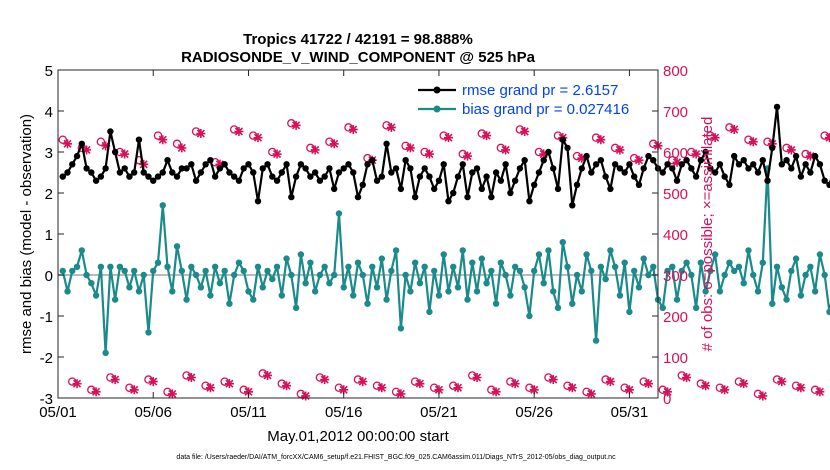  What do you see at coordinates (49, 112) in the screenshot?
I see `y-left-tick-label: 4` at bounding box center [49, 112].